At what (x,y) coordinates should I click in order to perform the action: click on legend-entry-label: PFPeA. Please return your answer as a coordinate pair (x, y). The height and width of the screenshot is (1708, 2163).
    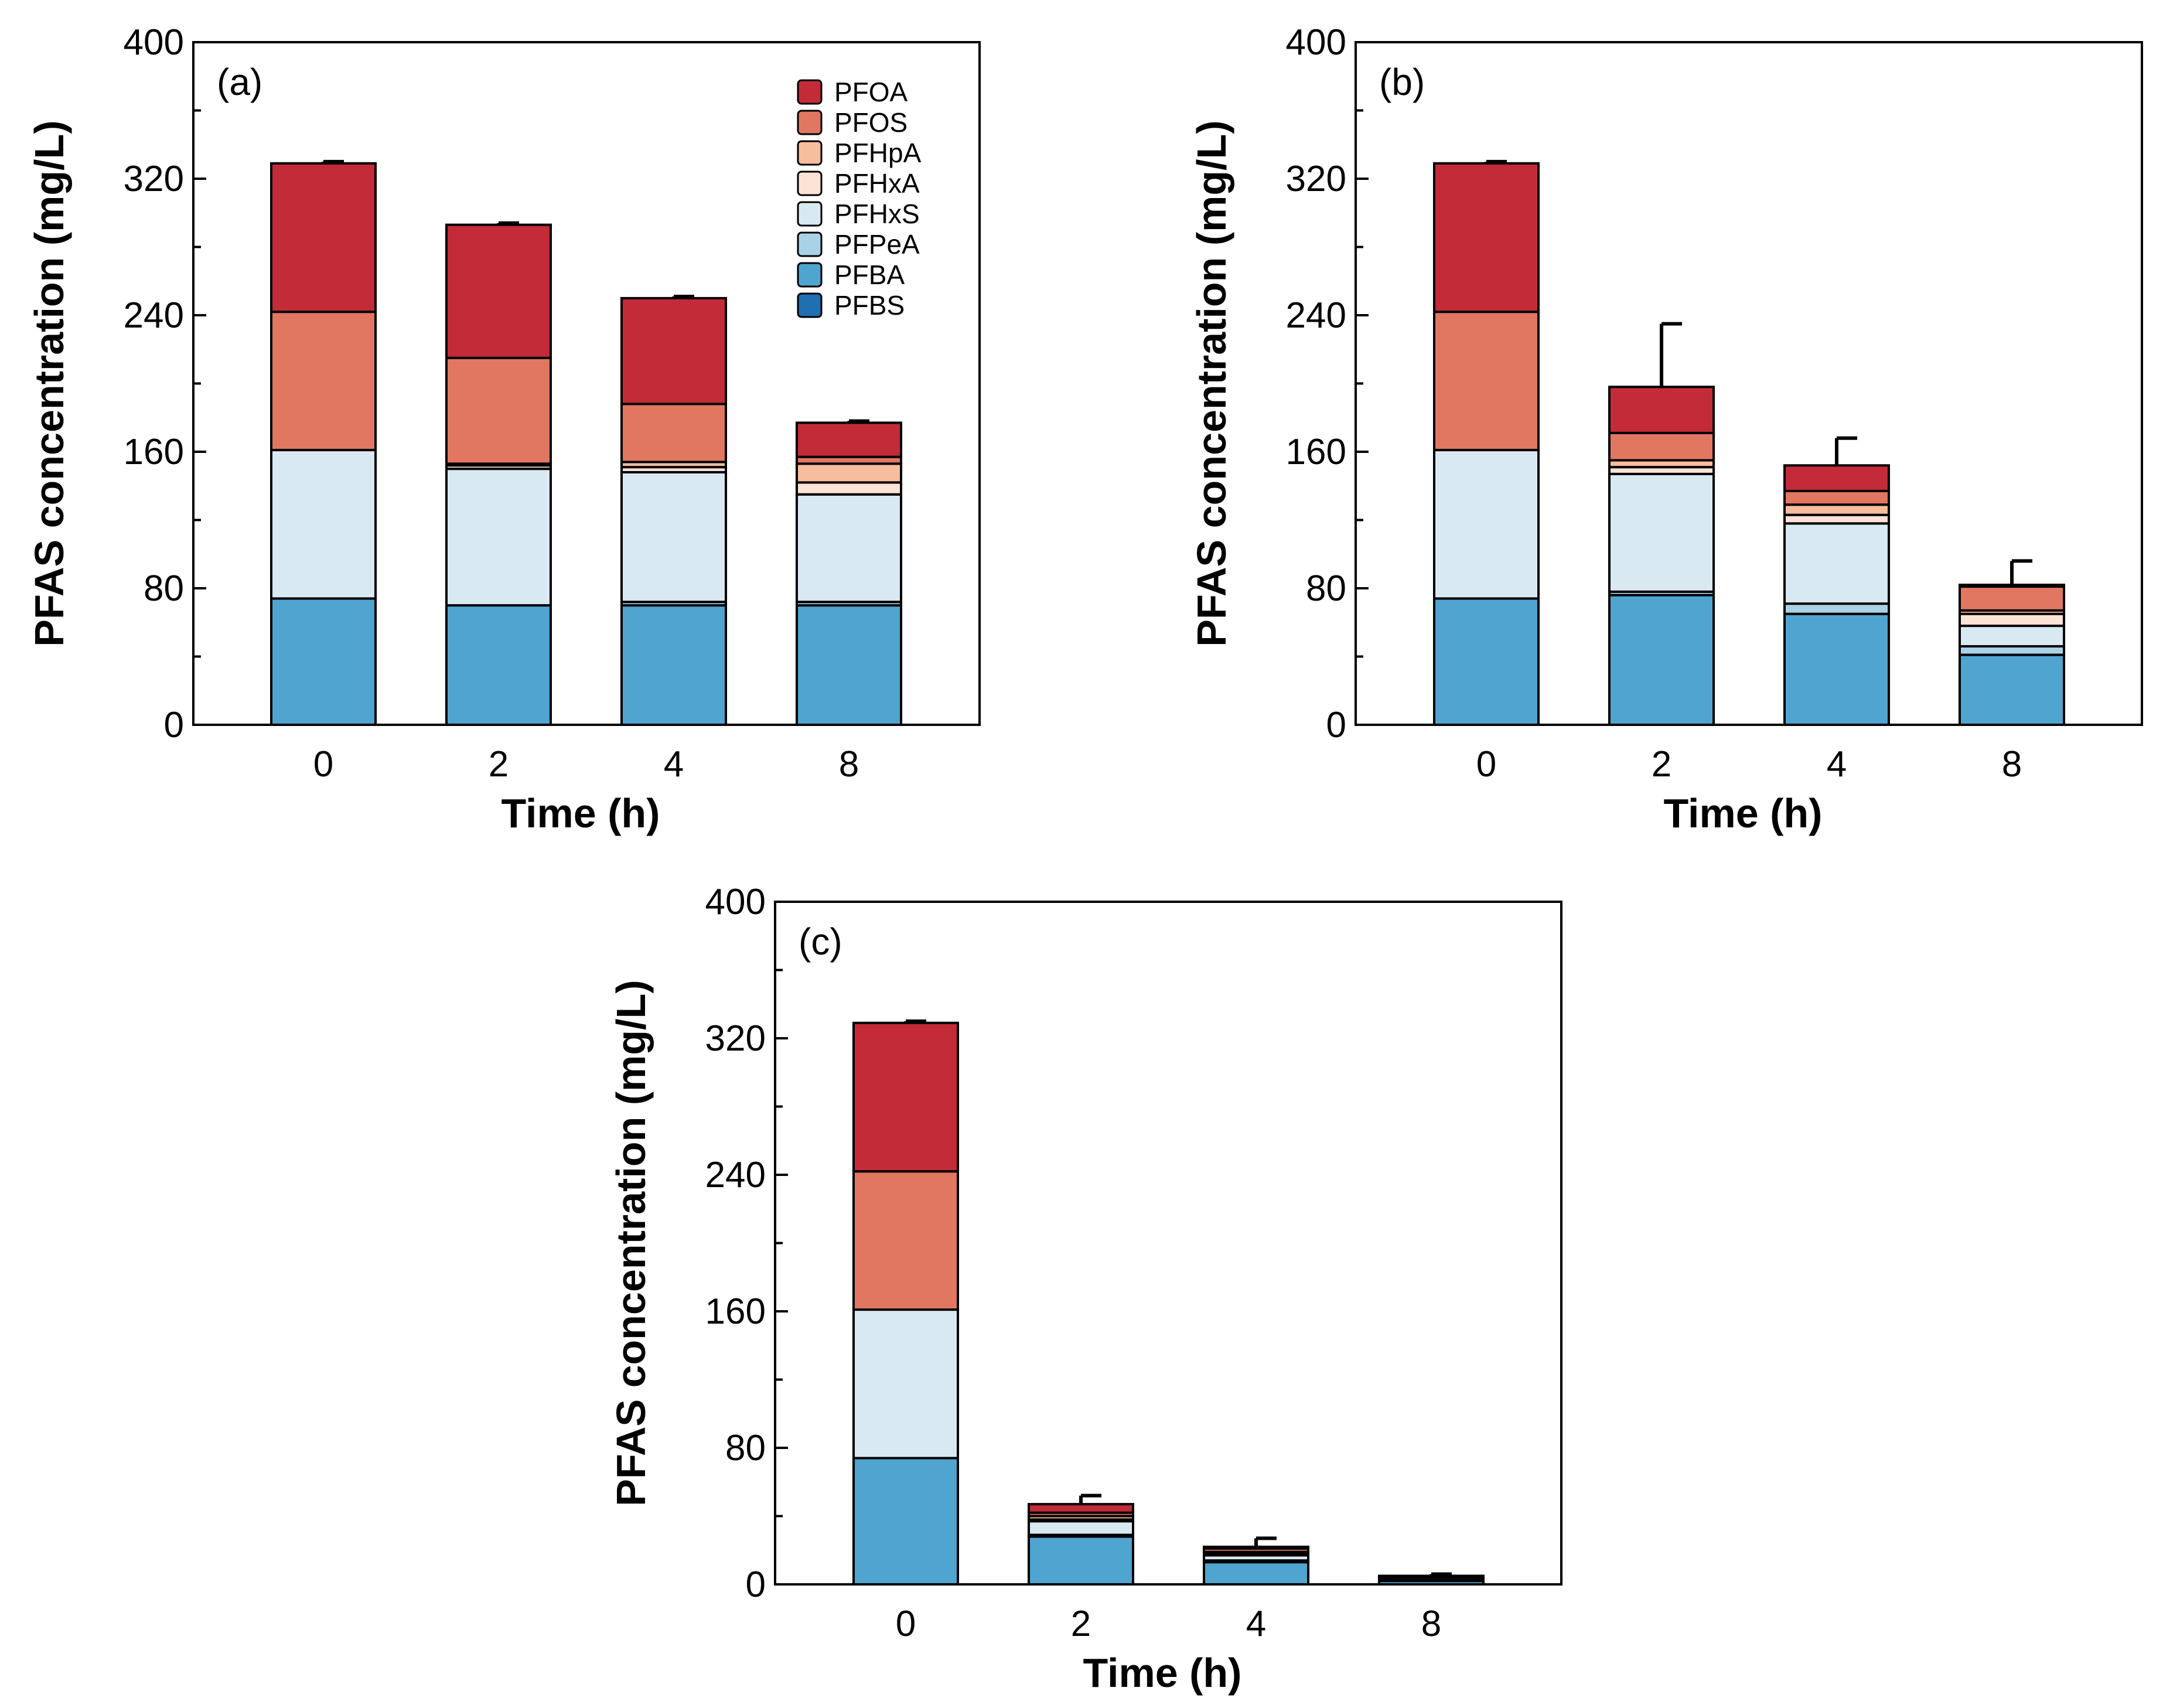
    Looking at the image, I should click on (877, 244).